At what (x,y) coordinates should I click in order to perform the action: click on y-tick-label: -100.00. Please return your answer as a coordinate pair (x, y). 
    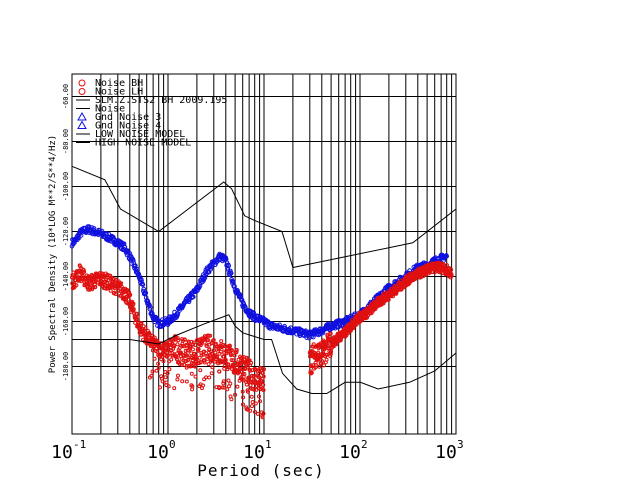
    Looking at the image, I should click on (66, 187).